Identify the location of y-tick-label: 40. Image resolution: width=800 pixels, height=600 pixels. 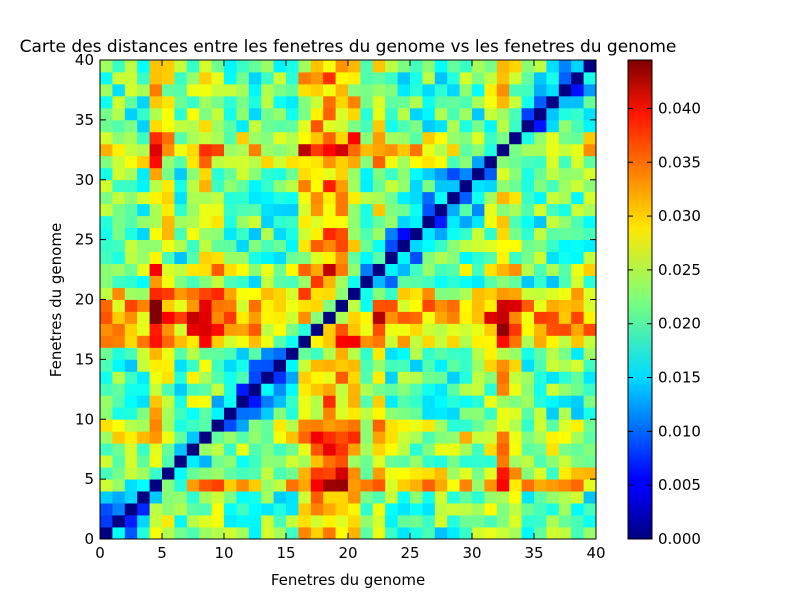
(84, 60).